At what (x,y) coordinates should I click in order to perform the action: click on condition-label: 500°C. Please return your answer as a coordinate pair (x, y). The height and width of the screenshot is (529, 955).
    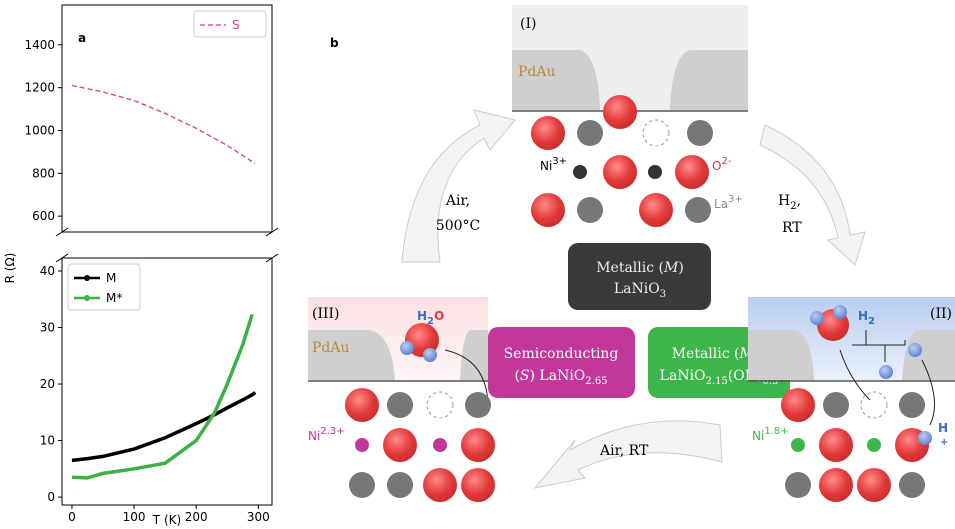
    Looking at the image, I should click on (458, 226).